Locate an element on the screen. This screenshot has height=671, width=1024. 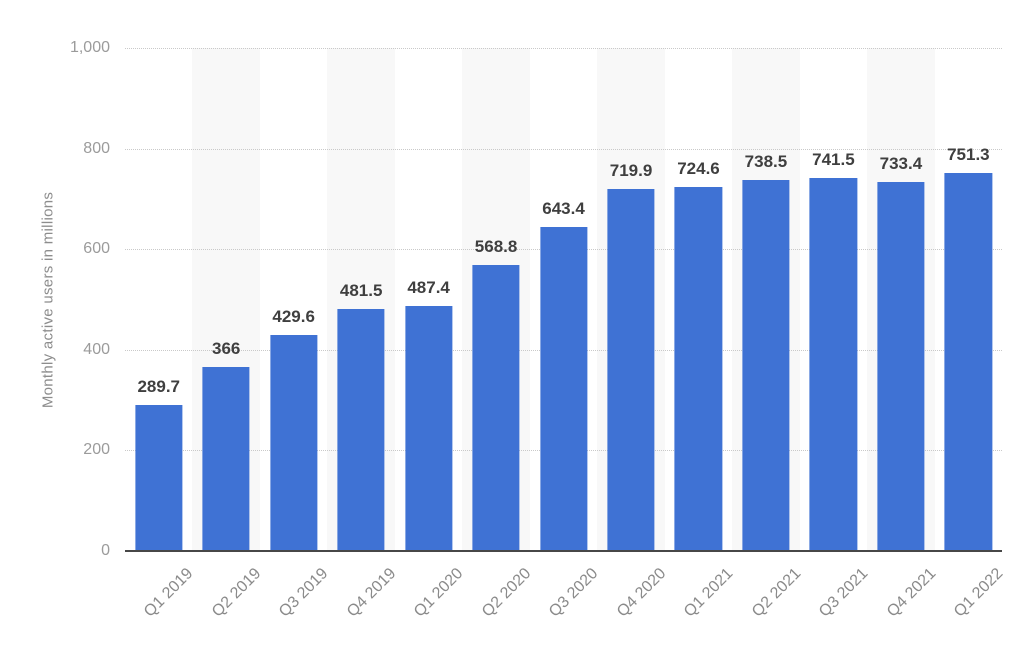
y-axis-tick-label: 400 is located at coordinates (96, 349).